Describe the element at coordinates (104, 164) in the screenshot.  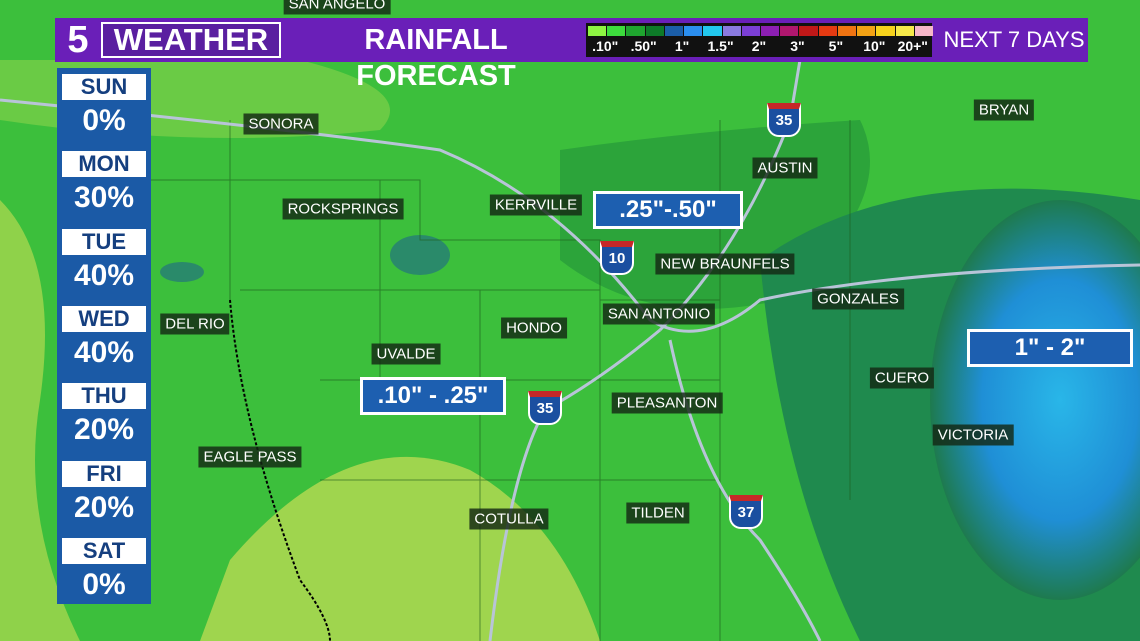
I see `day-label: MON` at that location.